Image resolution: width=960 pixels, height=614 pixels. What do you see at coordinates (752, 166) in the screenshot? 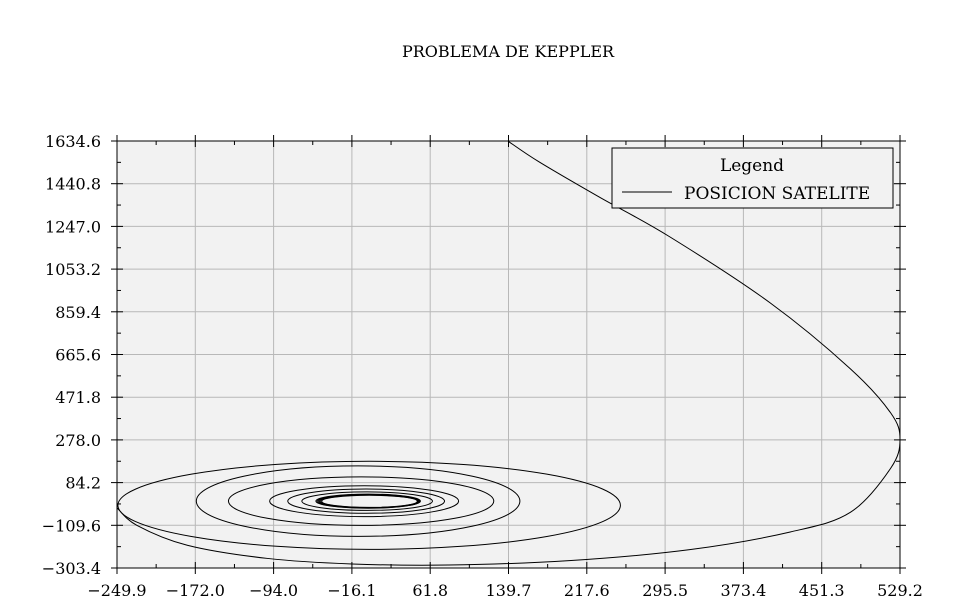
I see `legend-title: Legend` at bounding box center [752, 166].